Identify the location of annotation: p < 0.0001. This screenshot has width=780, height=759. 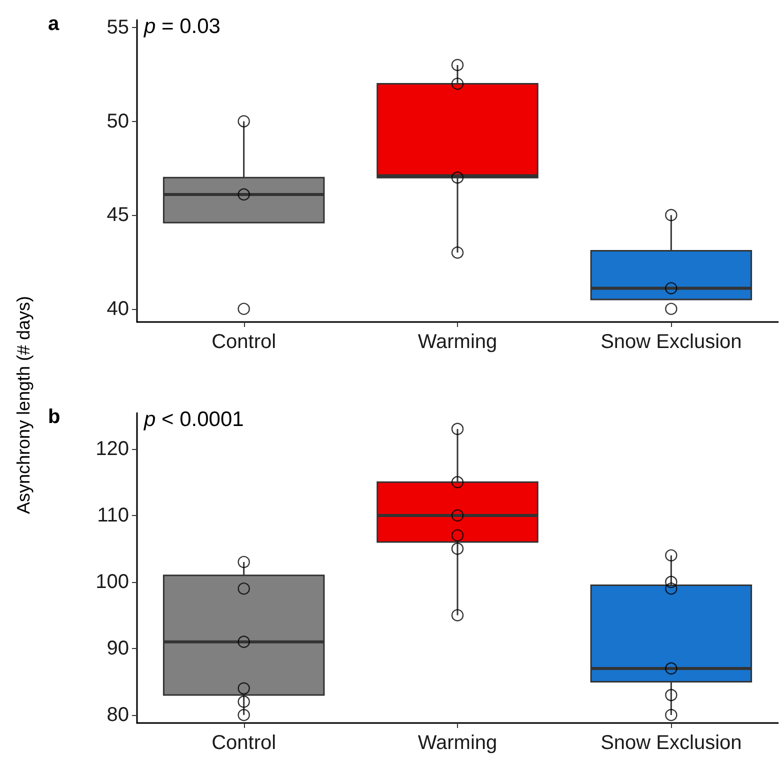
(193, 419).